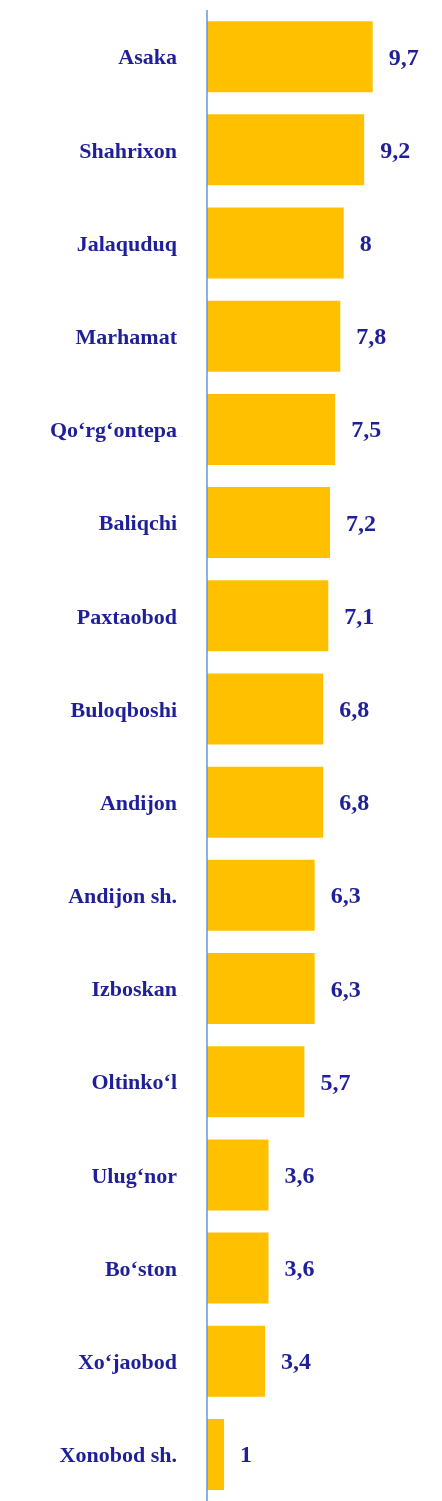 This screenshot has width=442, height=1501. What do you see at coordinates (113, 430) in the screenshot?
I see `y-tick-label: Qo‘rg‘ontepa` at bounding box center [113, 430].